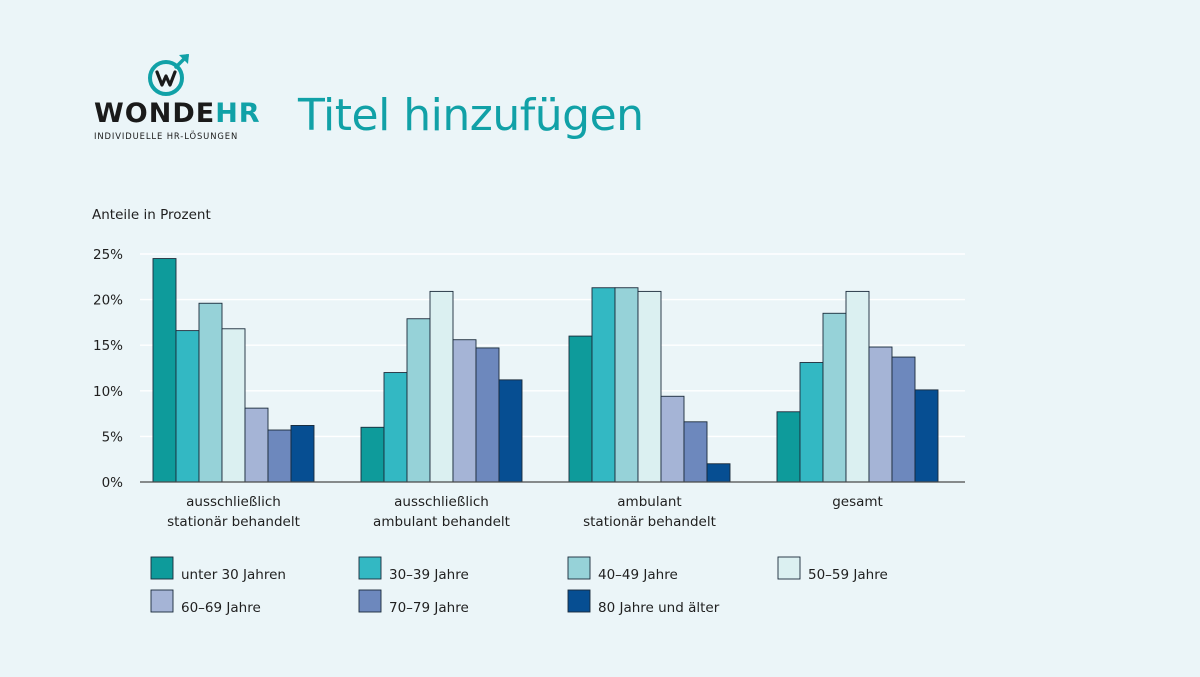  I want to click on brand-tagline: INDIVIDUELLE HR-LÖSUNGEN, so click(166, 136).